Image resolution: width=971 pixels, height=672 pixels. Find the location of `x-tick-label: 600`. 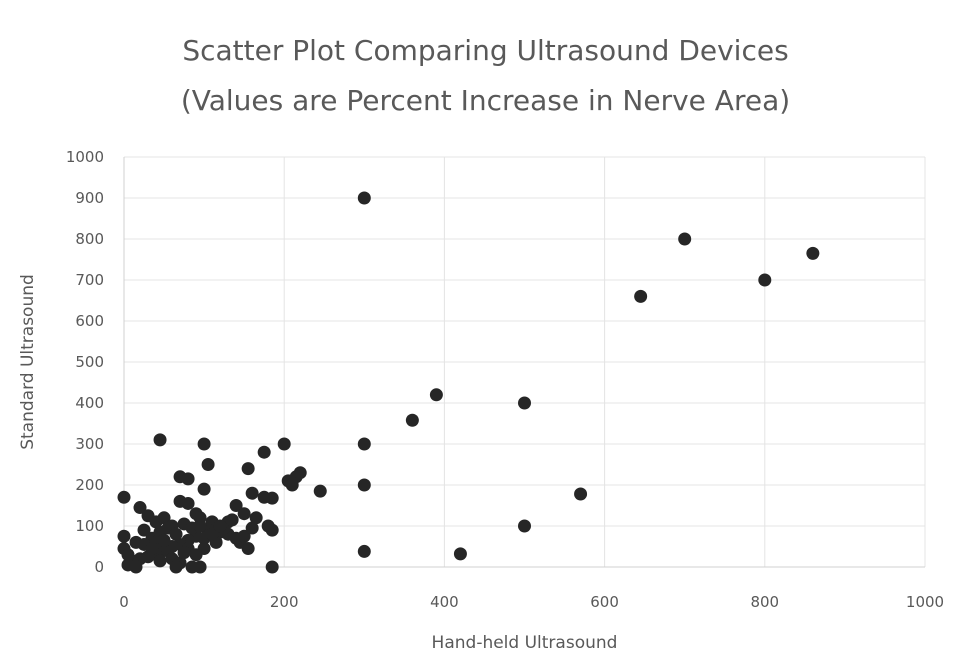

x-tick-label: 600 is located at coordinates (604, 602).